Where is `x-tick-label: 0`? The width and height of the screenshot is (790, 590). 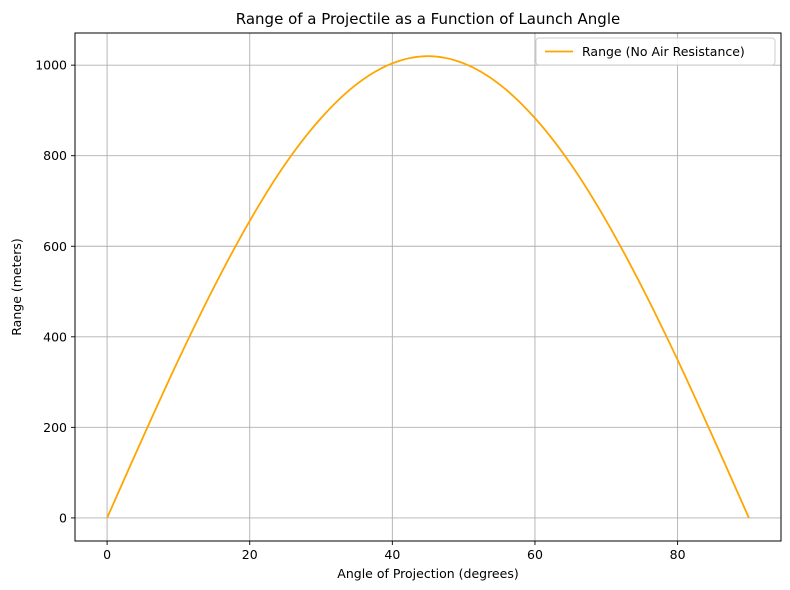 x-tick-label: 0 is located at coordinates (107, 554).